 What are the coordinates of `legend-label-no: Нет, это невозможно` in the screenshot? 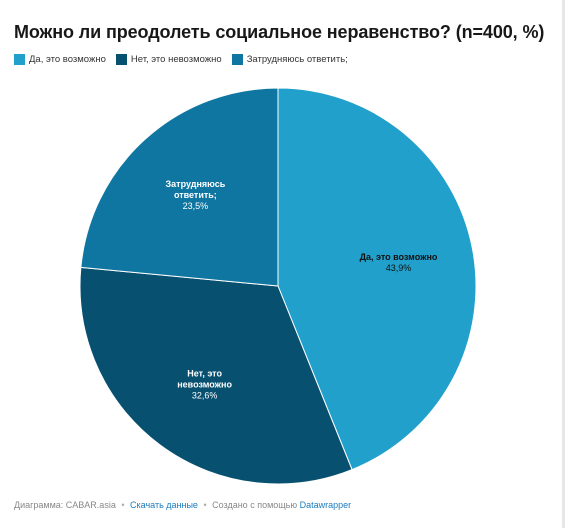 It's located at (176, 59).